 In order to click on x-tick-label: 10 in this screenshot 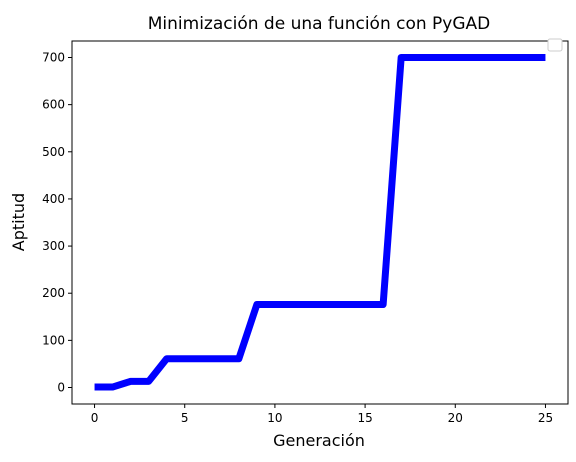, I will do `click(274, 418)`.